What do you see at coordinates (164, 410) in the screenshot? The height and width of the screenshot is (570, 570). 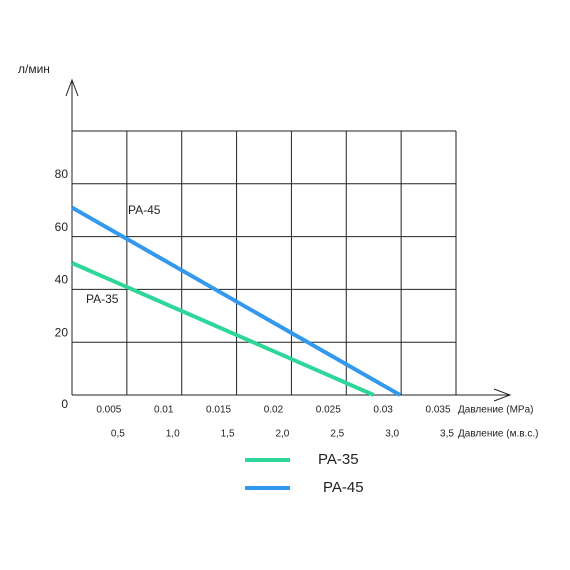 I see `x-tick-label: 0.01` at bounding box center [164, 410].